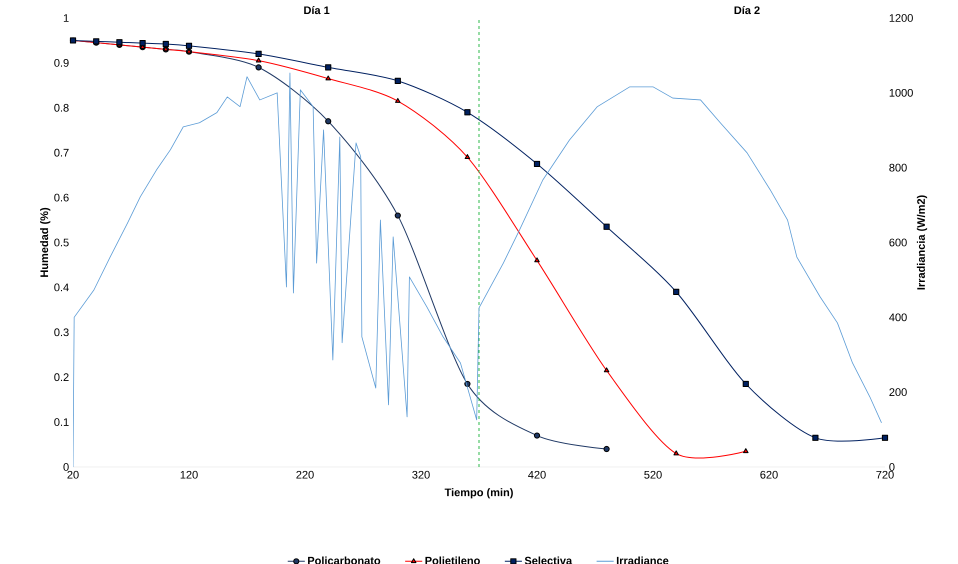 Image resolution: width=958 pixels, height=564 pixels. I want to click on x-tick-label: 320, so click(421, 474).